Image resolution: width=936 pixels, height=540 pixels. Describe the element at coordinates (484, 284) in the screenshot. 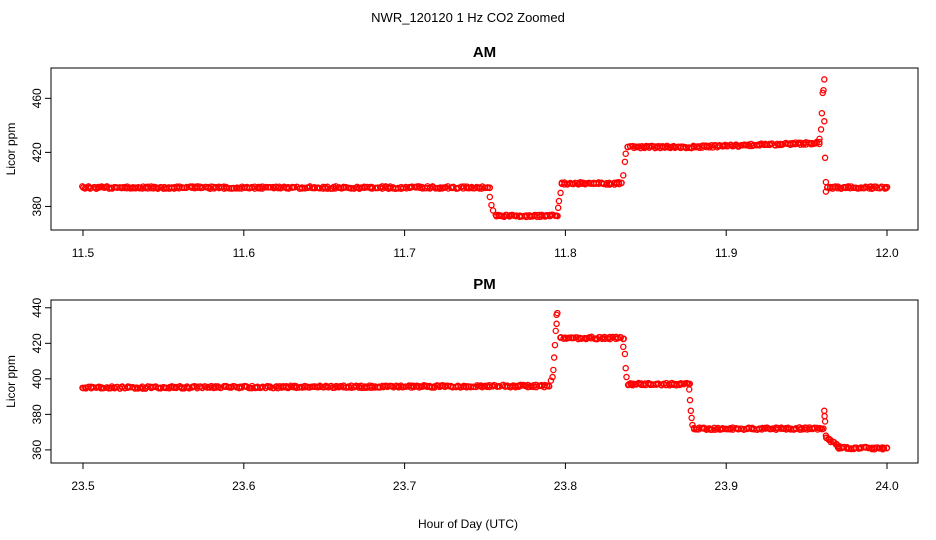

I see `panel-title: PM` at that location.